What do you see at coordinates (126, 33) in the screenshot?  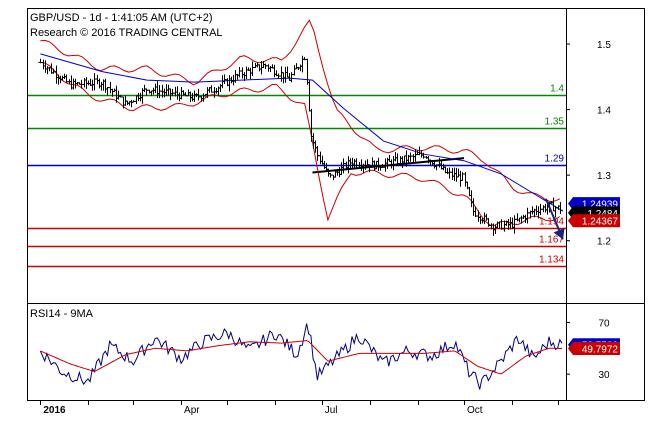 I see `chart-subtitle: Research © 2016 TRADING CENTRAL` at bounding box center [126, 33].